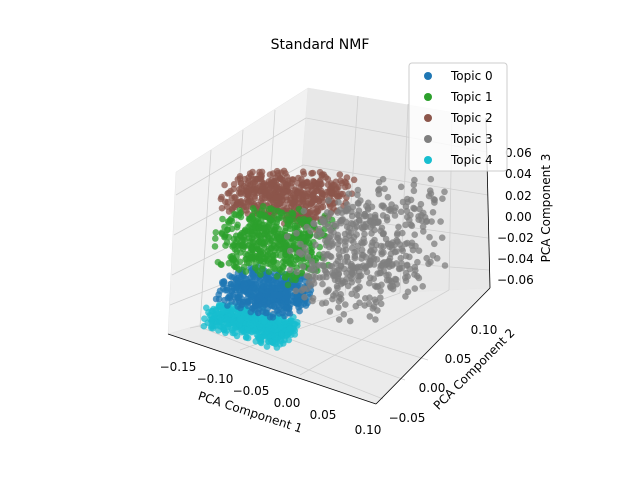 This screenshot has width=640, height=480. I want to click on z-tick-label: 0.06, so click(518, 153).